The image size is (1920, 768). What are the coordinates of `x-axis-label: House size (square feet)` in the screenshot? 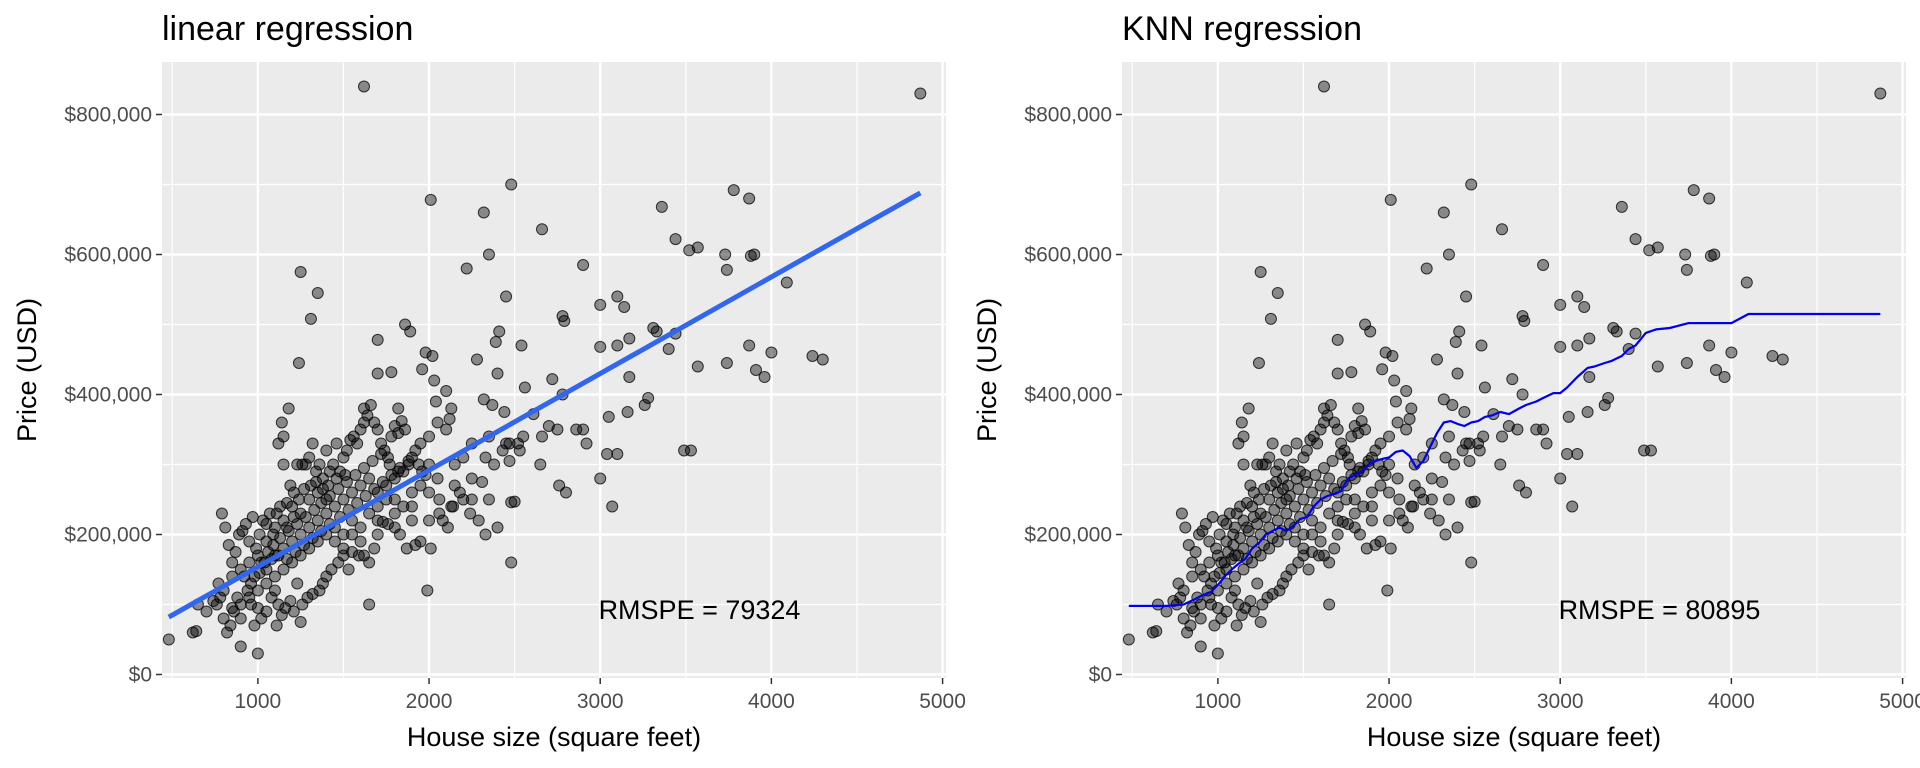 It's located at (554, 737).